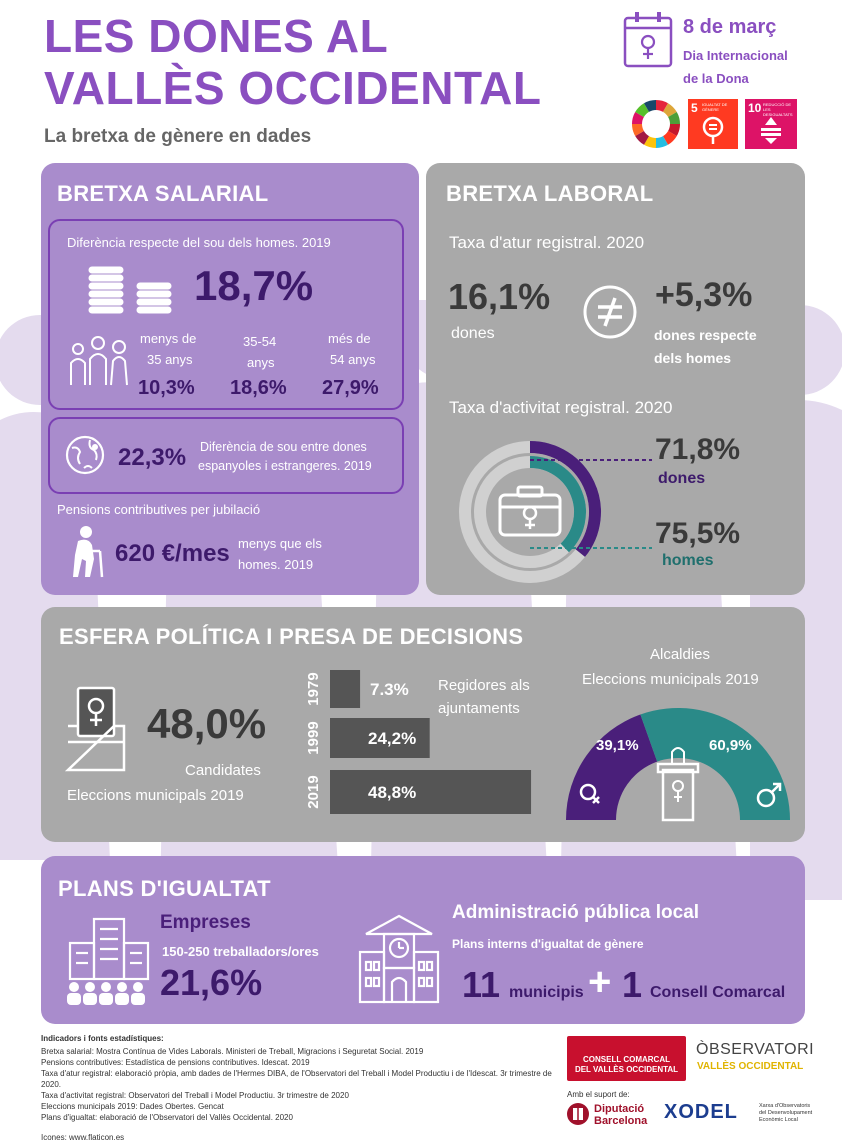 This screenshot has width=842, height=1143. Describe the element at coordinates (598, 1094) in the screenshot. I see `support-label: Amb el suport de:` at that location.